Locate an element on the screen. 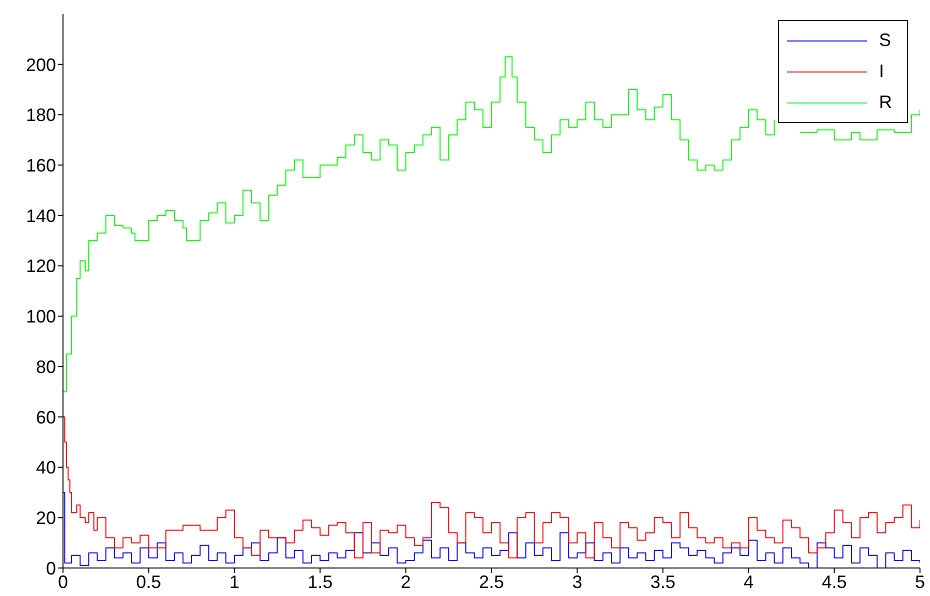  y-tick-label: 20 is located at coordinates (46, 518).